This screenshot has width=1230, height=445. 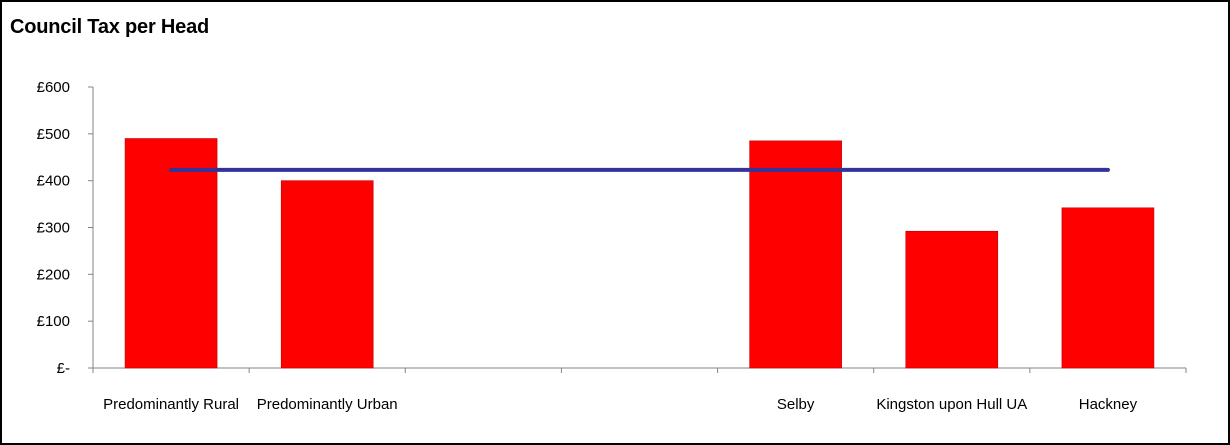 What do you see at coordinates (53, 321) in the screenshot?
I see `y-tick-label: £100` at bounding box center [53, 321].